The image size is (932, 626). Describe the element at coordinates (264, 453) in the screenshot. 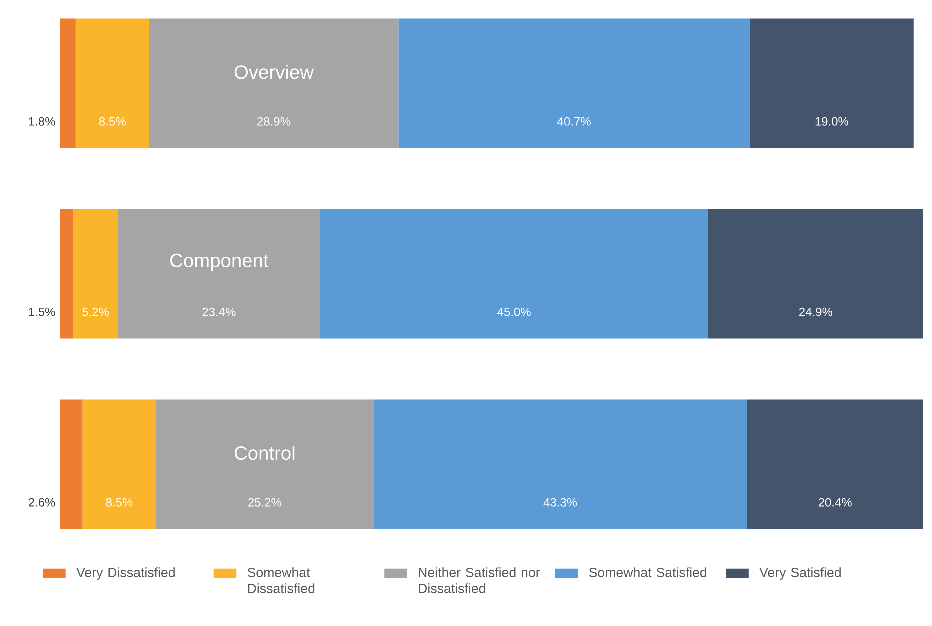

I see `y-tick-label: Control` at that location.